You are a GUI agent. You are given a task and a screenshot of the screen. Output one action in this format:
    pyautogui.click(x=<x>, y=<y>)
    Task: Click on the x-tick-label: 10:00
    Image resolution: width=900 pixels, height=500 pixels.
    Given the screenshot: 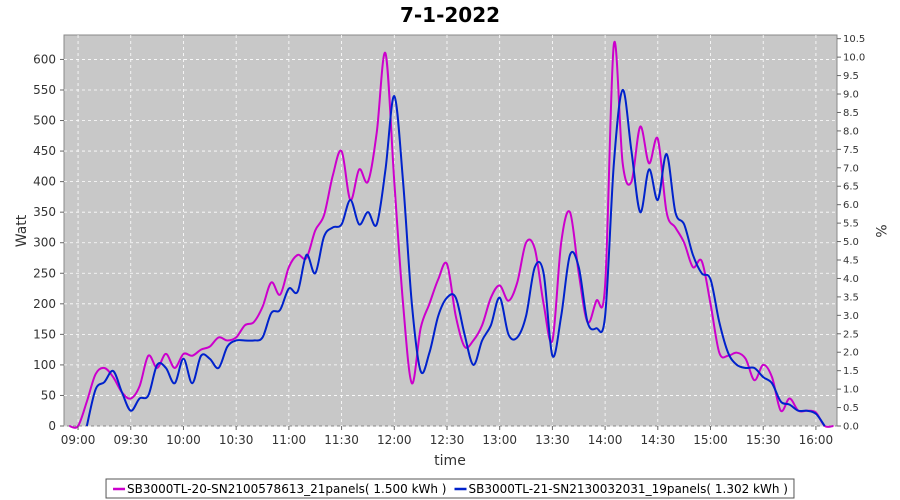 What is the action you would take?
    pyautogui.click(x=183, y=440)
    